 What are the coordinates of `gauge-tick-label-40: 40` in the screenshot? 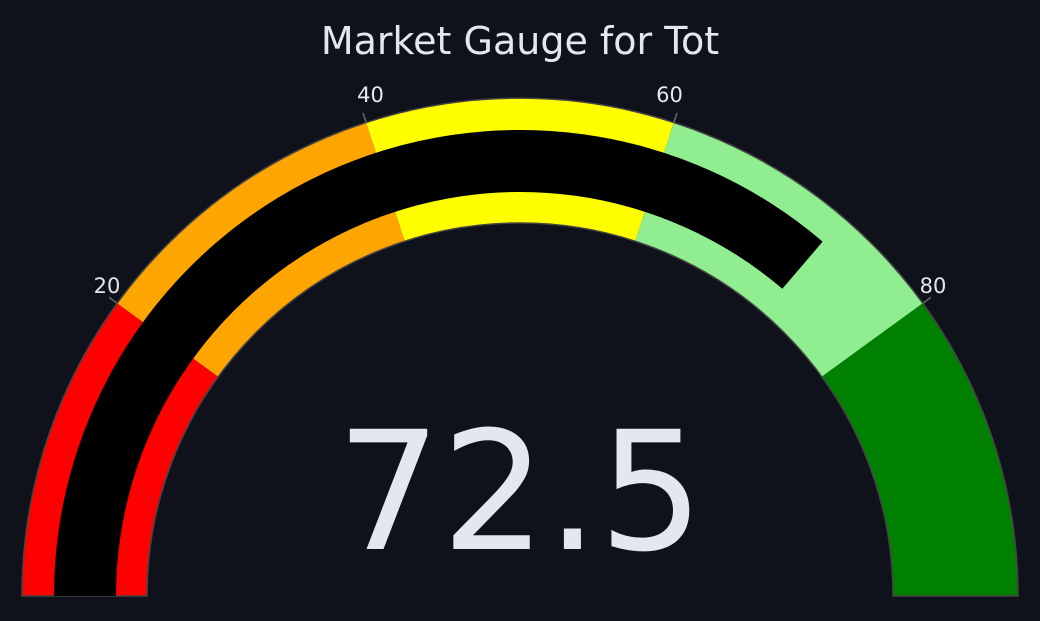 It's located at (370, 95).